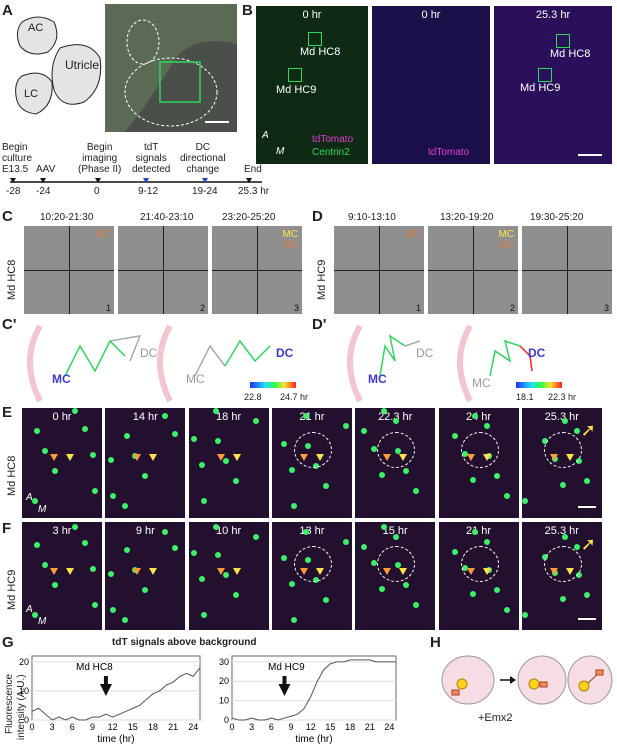  Describe the element at coordinates (24, 662) in the screenshot. I see `y-tick-label: 20` at that location.